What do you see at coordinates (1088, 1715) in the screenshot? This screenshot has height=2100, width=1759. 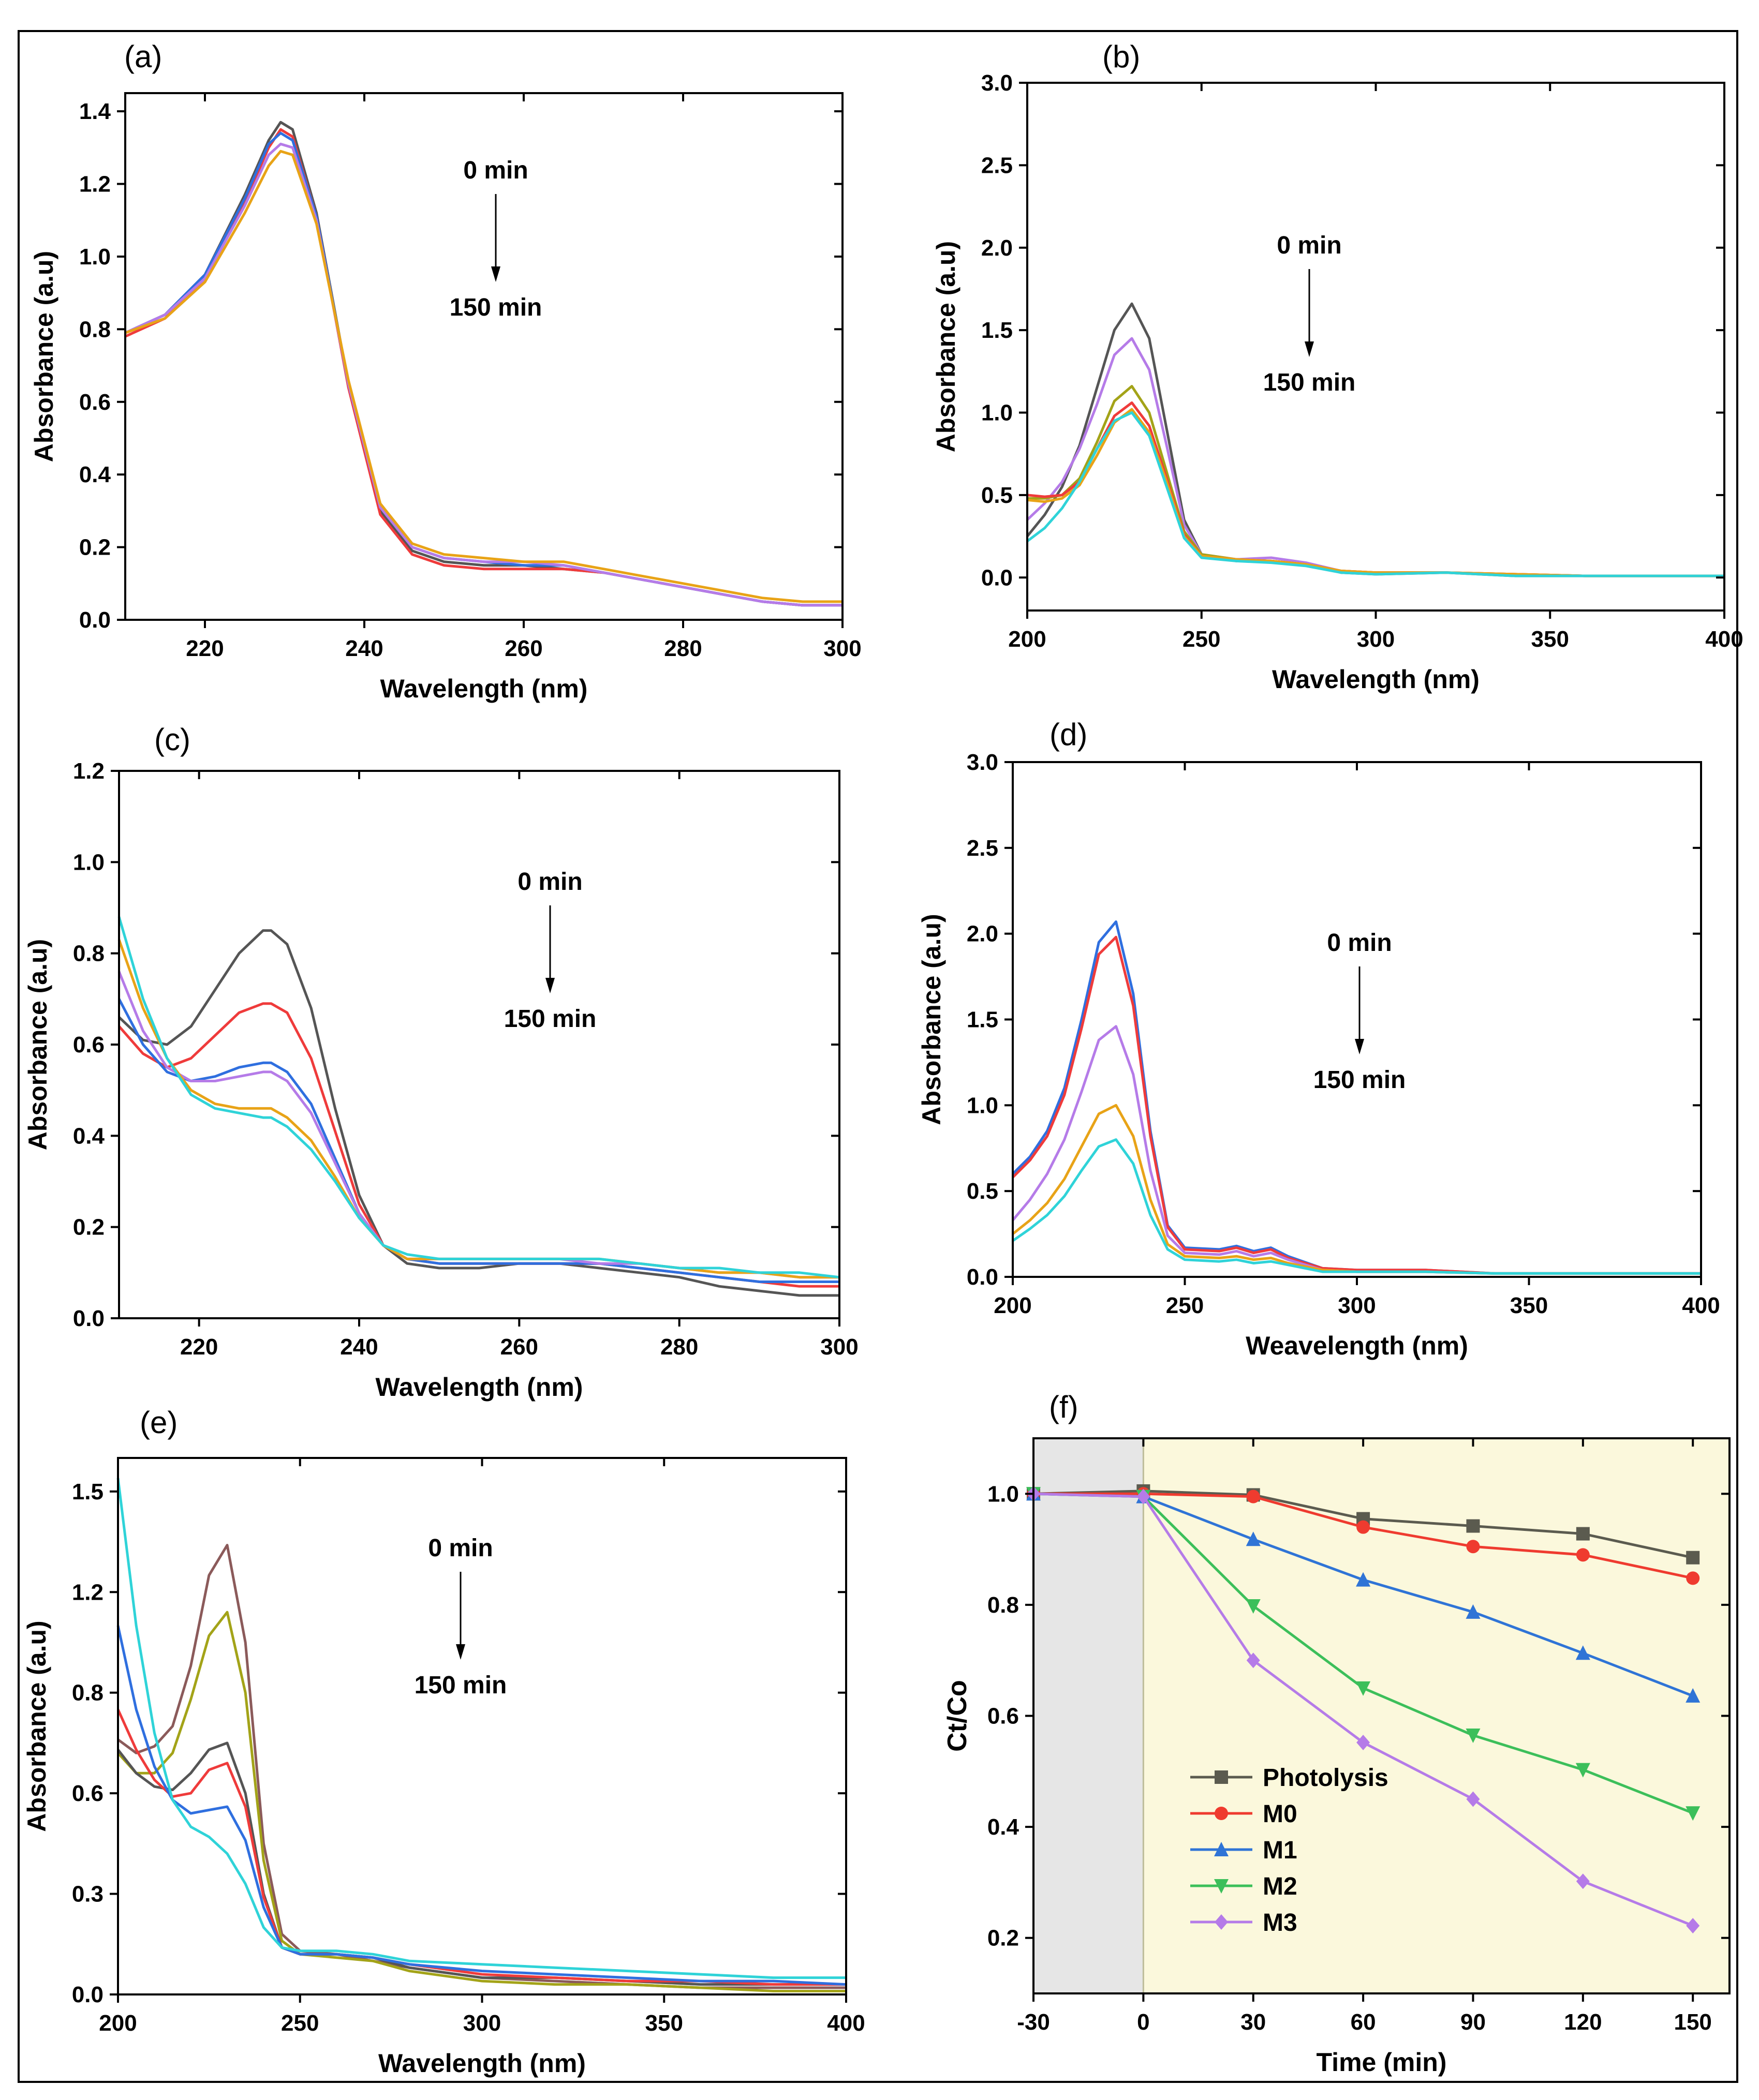 I see `dark-region` at bounding box center [1088, 1715].